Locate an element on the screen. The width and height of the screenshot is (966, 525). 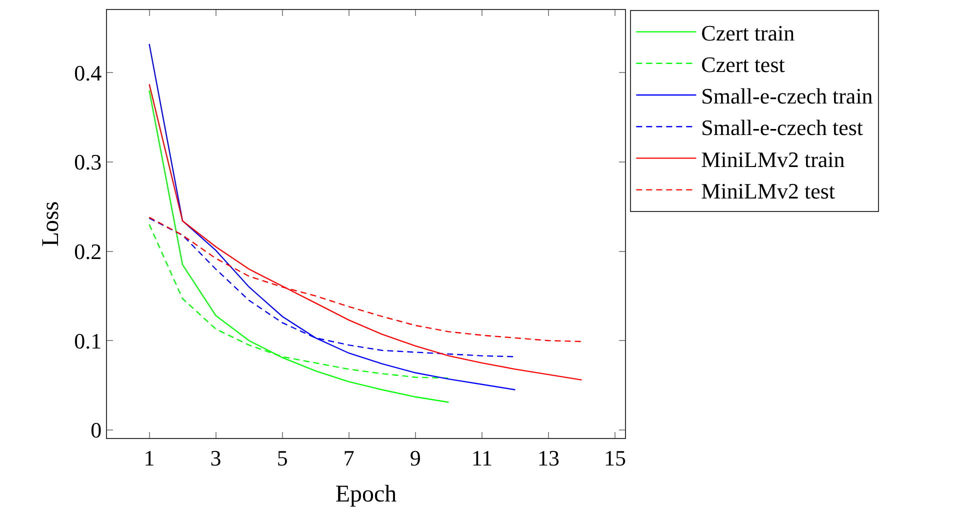
x-tick-label: 13 is located at coordinates (548, 457).